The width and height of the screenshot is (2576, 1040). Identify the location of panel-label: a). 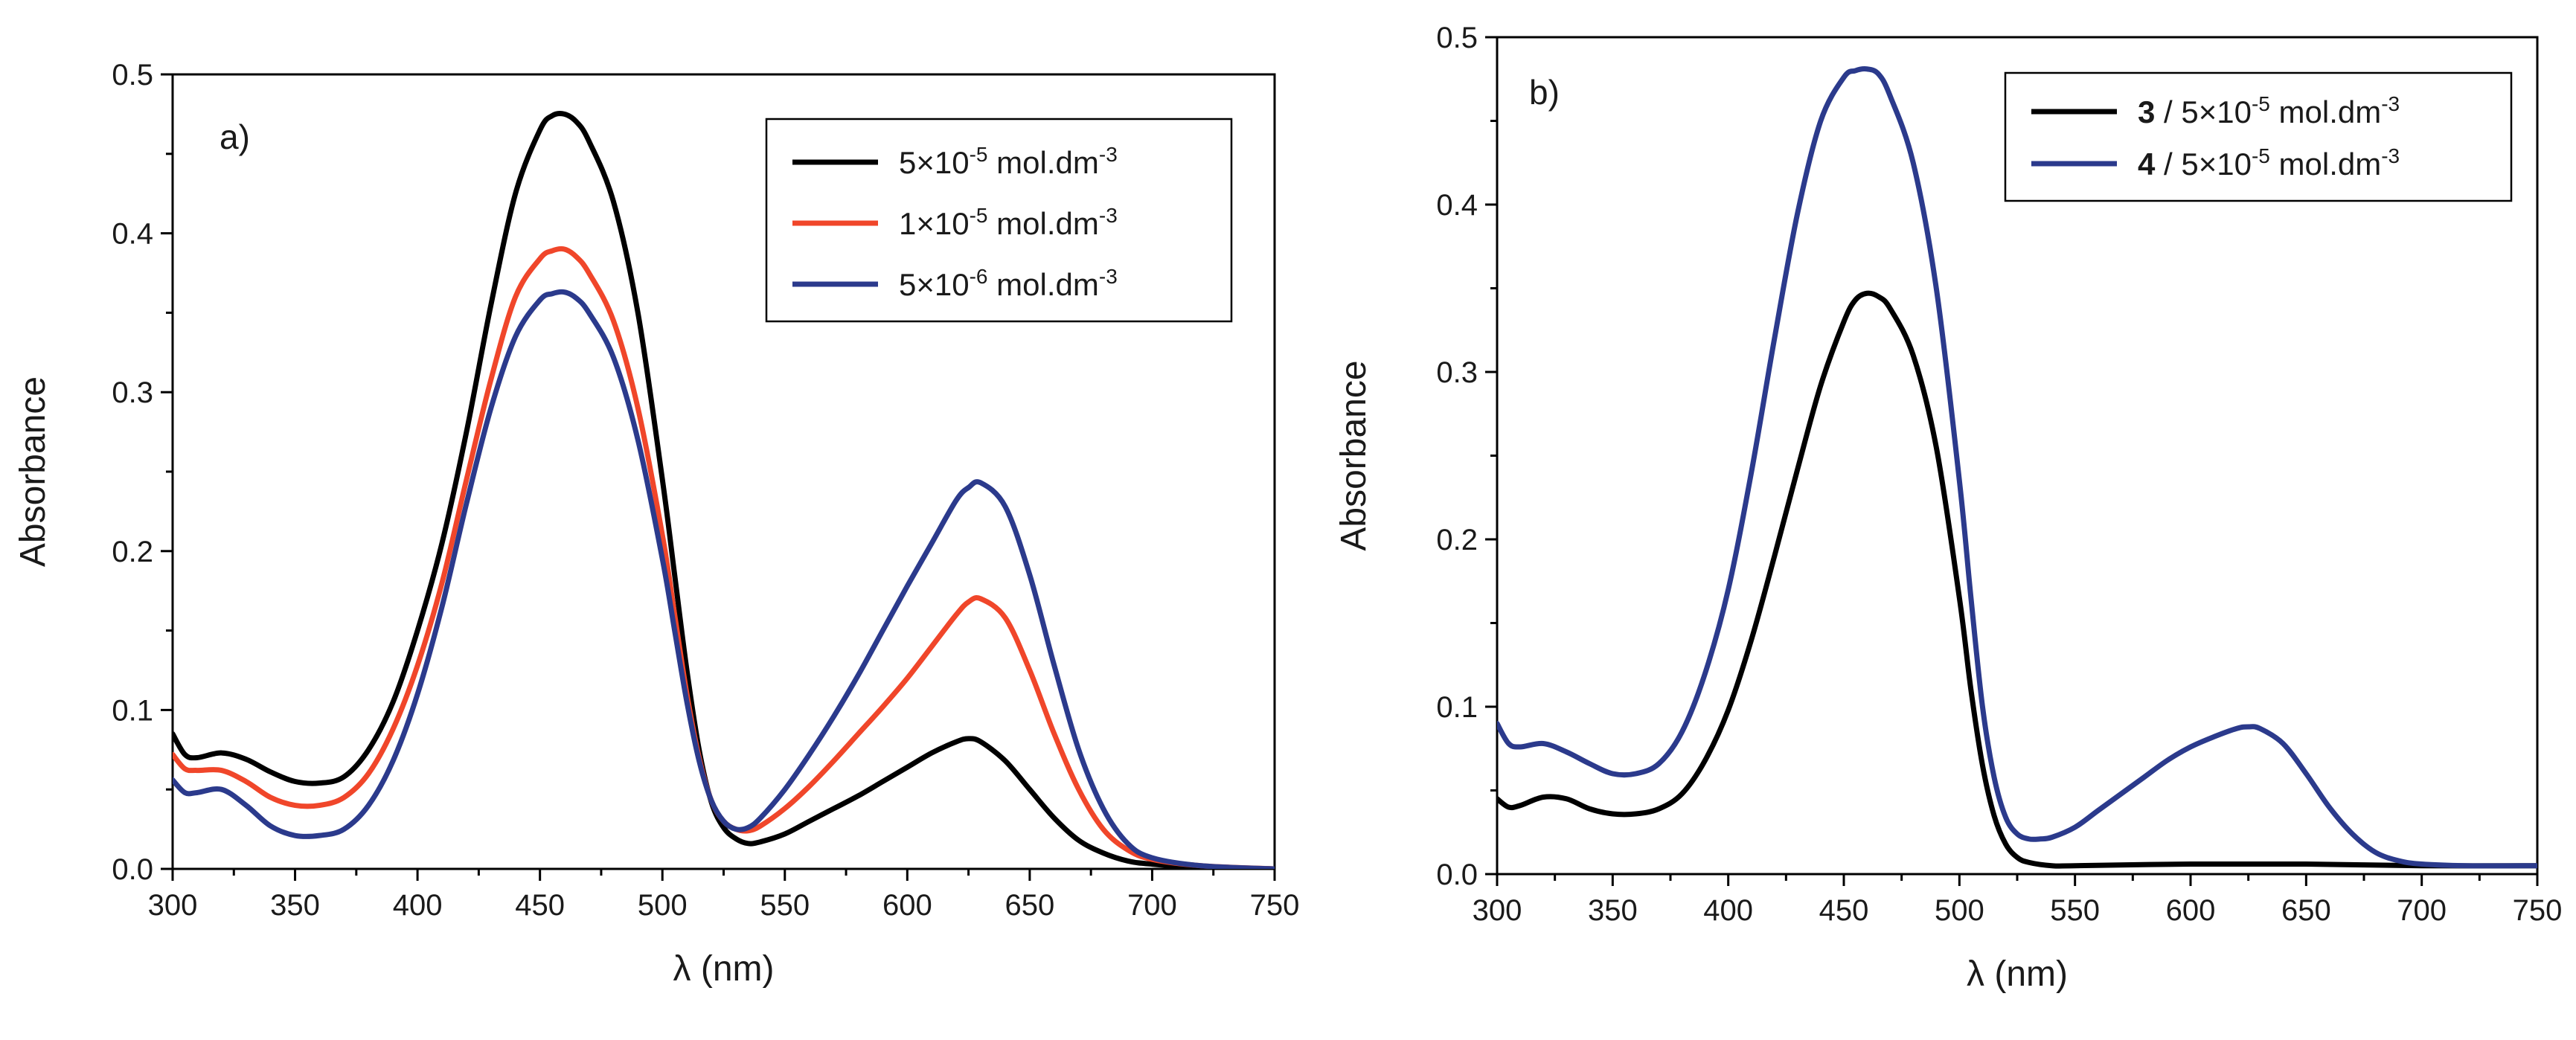
(235, 137).